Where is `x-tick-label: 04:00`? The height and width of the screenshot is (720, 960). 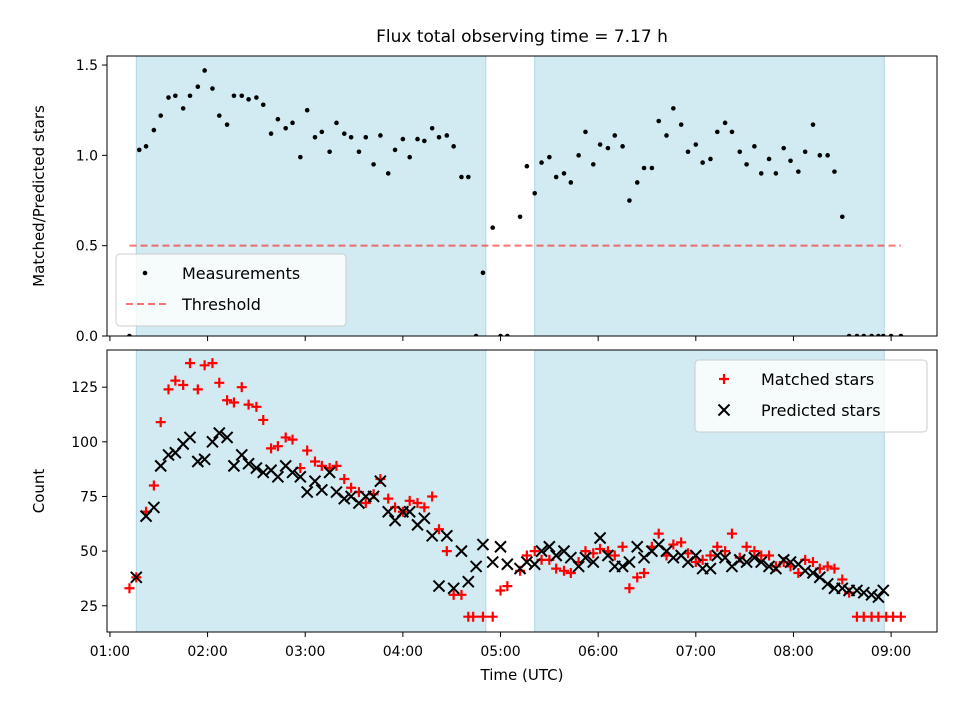 x-tick-label: 04:00 is located at coordinates (403, 652).